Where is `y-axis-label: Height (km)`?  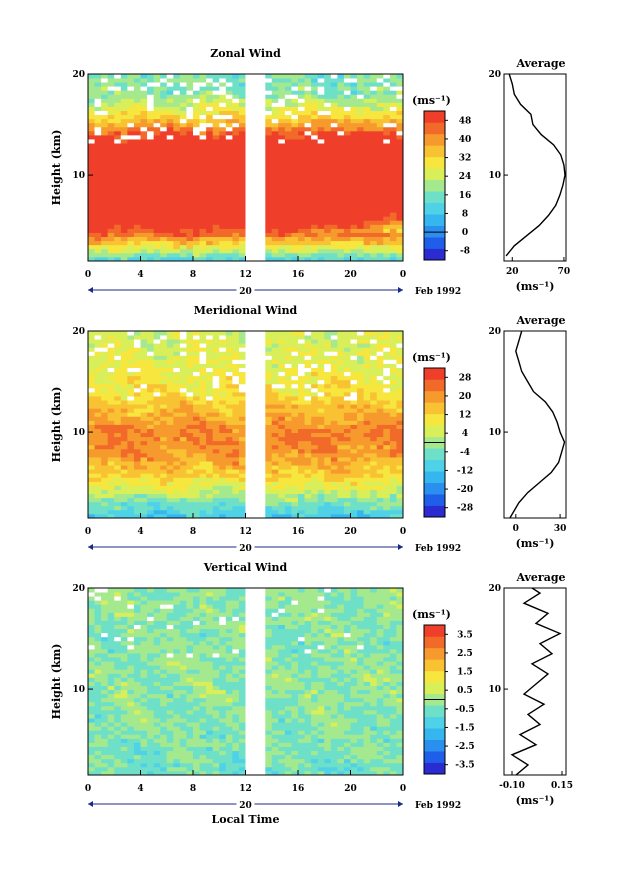 y-axis-label: Height (km) is located at coordinates (56, 168).